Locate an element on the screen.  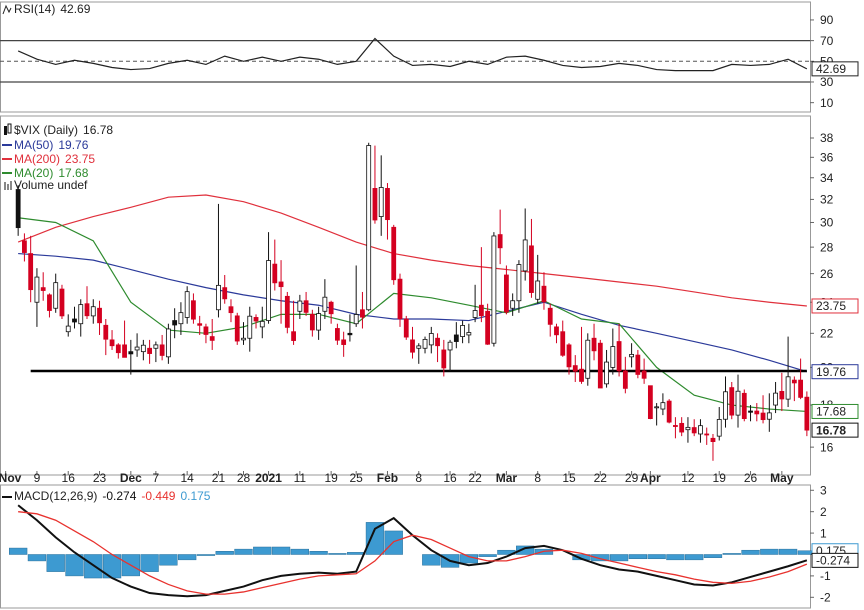
x-tick-label: 22 is located at coordinates (475, 478).